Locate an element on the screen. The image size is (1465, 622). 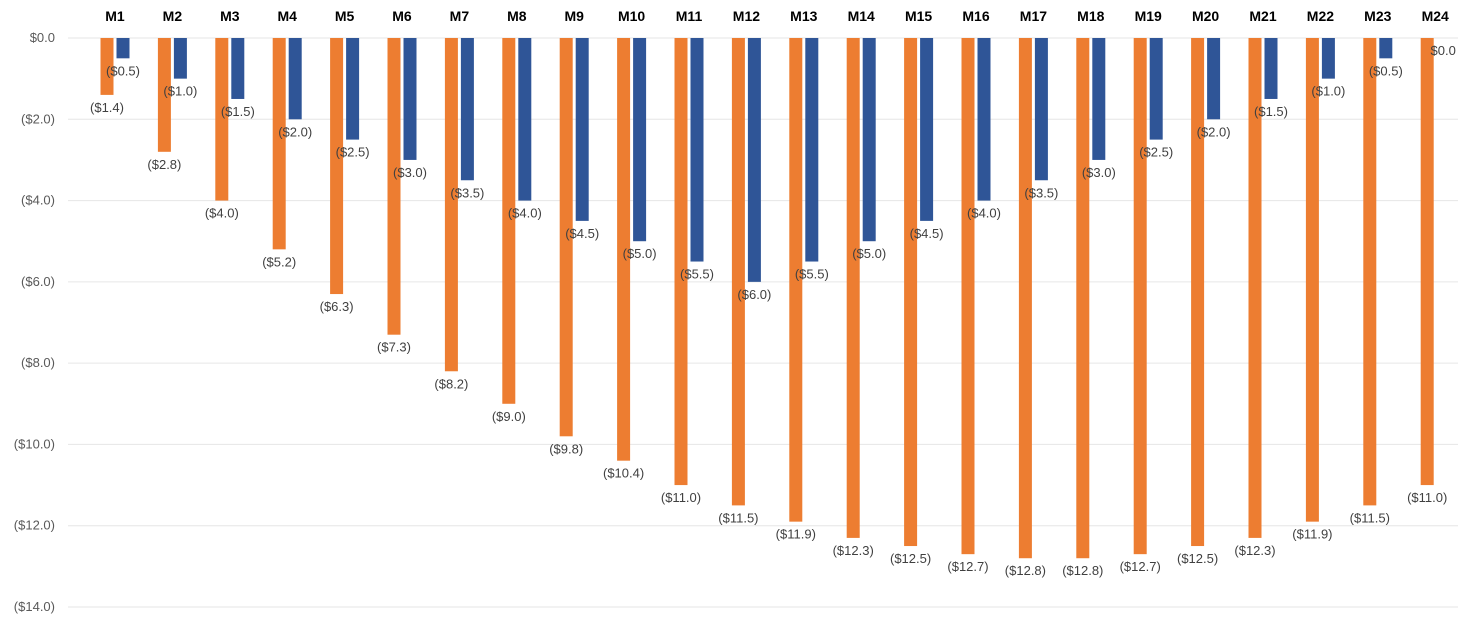
category-label: M17 is located at coordinates (1033, 16).